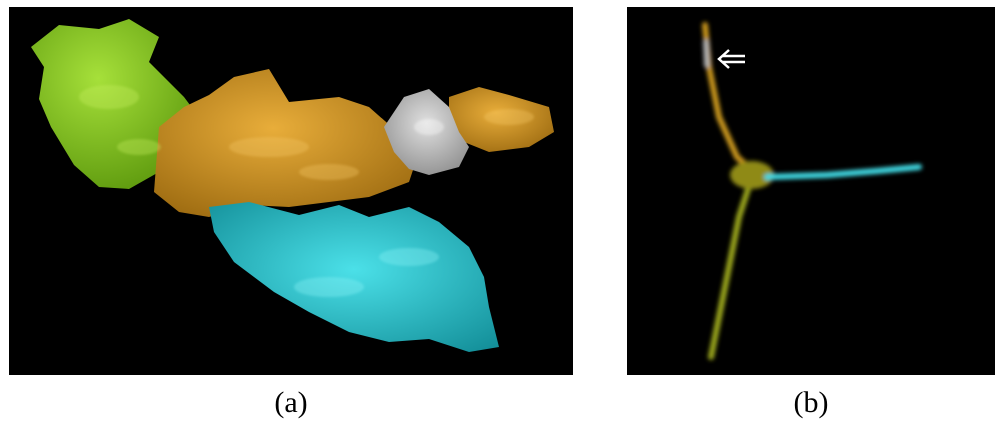 This screenshot has width=1002, height=426. What do you see at coordinates (354, 277) in the screenshot?
I see `teal-cluster` at bounding box center [354, 277].